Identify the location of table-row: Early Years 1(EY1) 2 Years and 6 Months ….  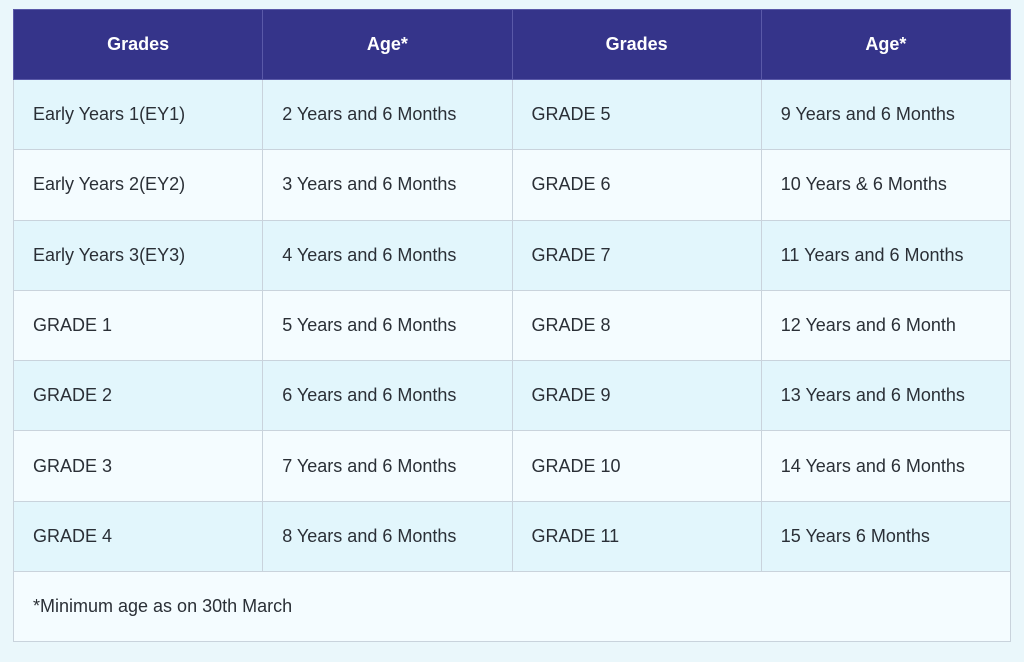
(512, 114).